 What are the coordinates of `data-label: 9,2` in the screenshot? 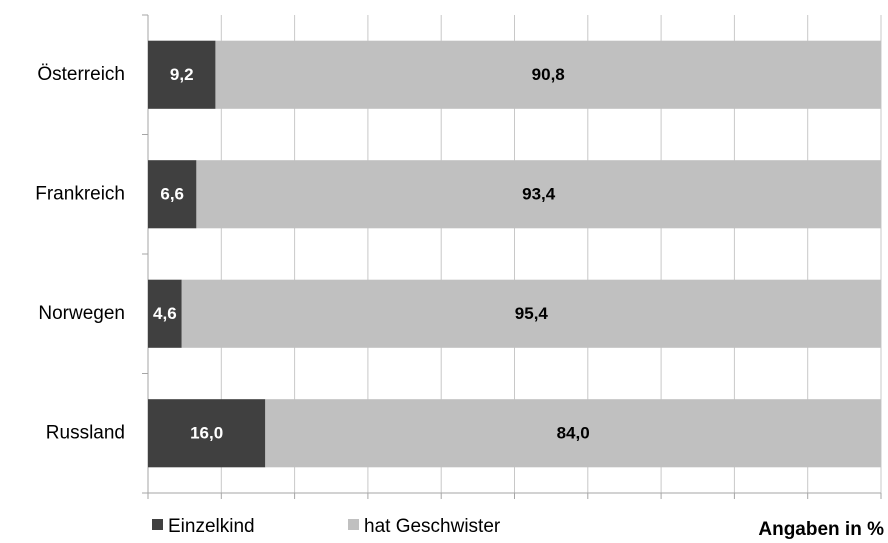 It's located at (182, 74).